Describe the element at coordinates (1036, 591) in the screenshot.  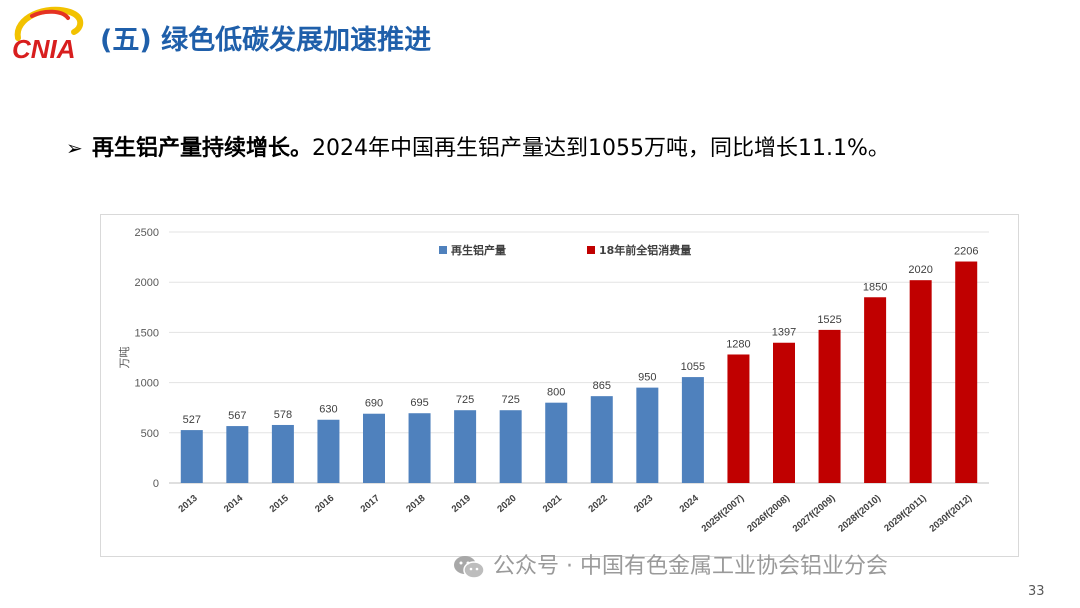
I see `page-number: 33` at that location.